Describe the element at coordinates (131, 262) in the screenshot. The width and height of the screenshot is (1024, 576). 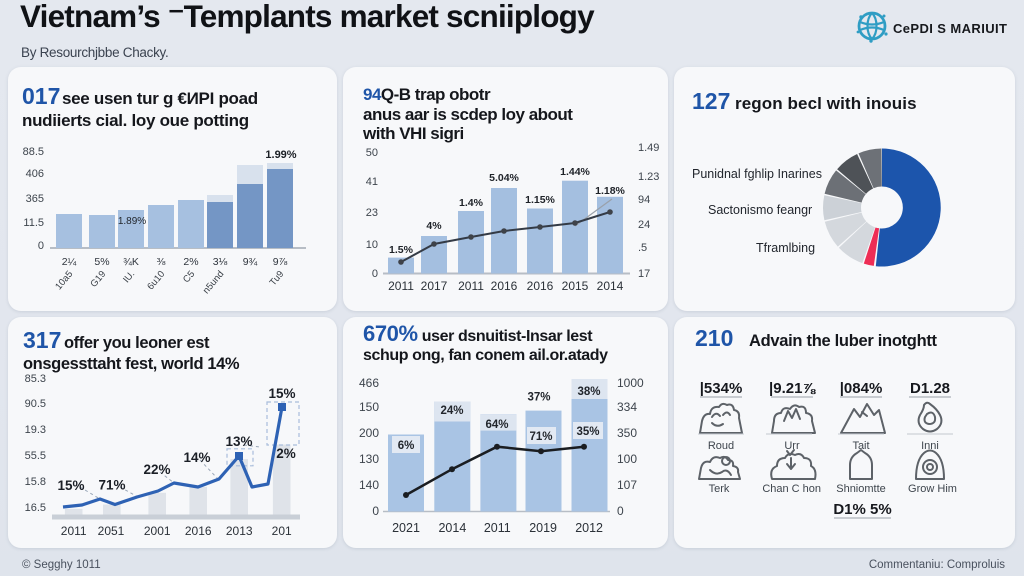
I see `svg-text: ¾K` at that location.